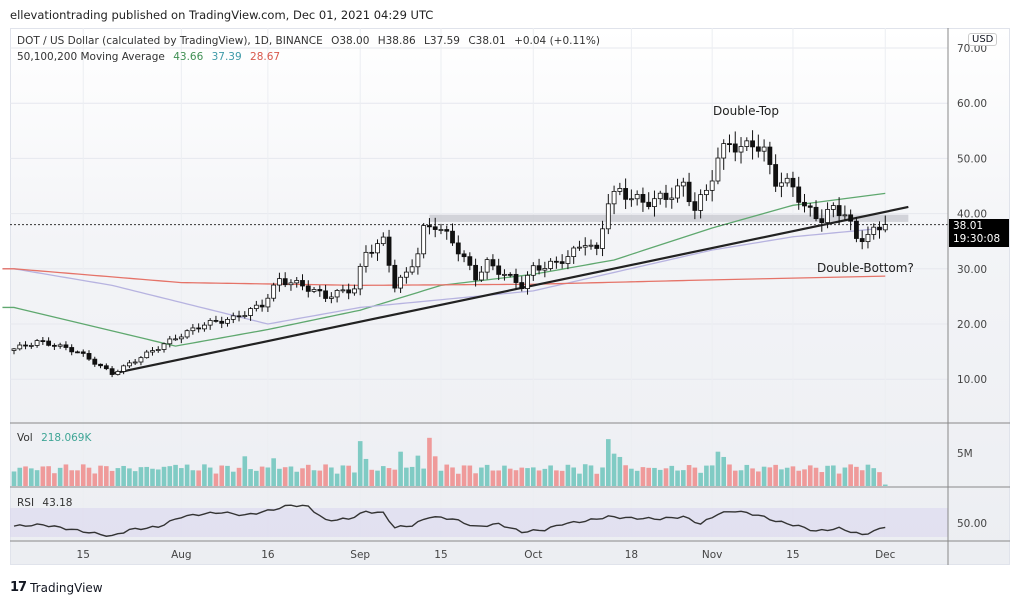 The image size is (1024, 604). What do you see at coordinates (226, 57) in the screenshot?
I see `ma100-value: 37.39` at bounding box center [226, 57].